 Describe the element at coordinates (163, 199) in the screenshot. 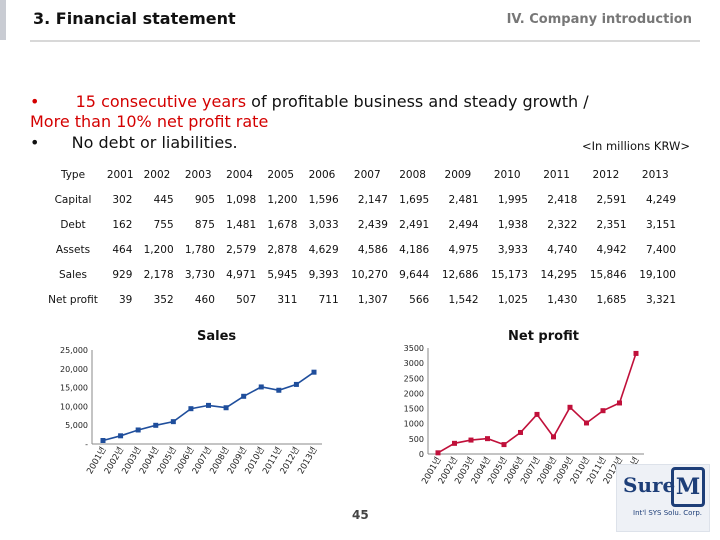

I see `table-cell: 445` at that location.